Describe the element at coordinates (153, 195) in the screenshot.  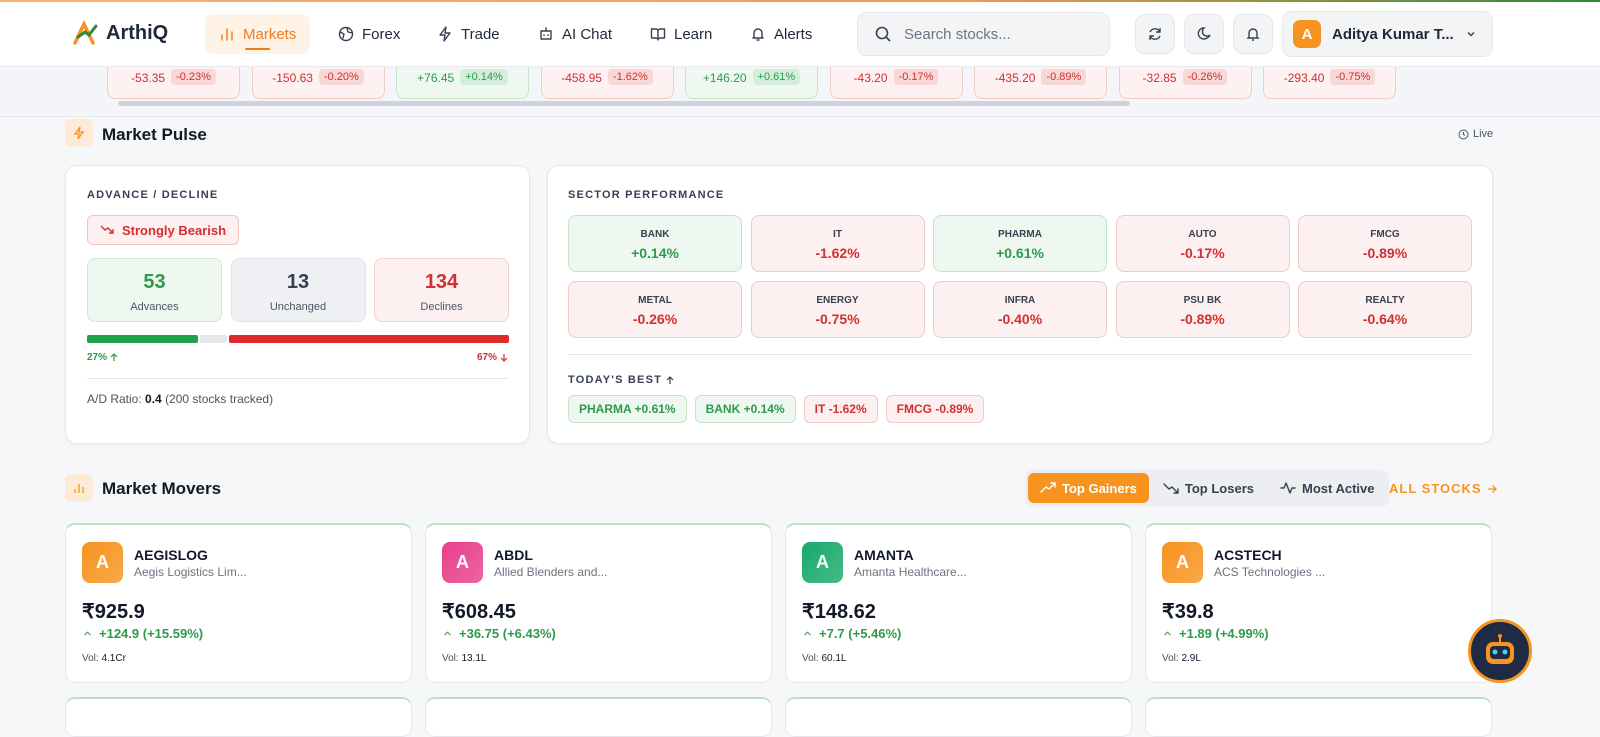
I see `panel-heading: ADVANCE / DECLINE` at that location.